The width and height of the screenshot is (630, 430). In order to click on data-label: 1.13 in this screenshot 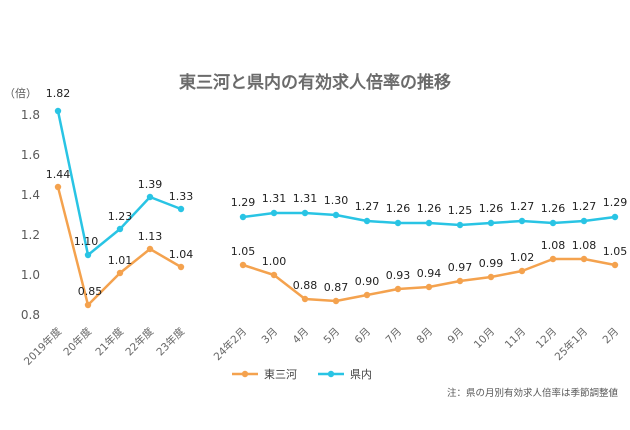, I will do `click(150, 236)`.